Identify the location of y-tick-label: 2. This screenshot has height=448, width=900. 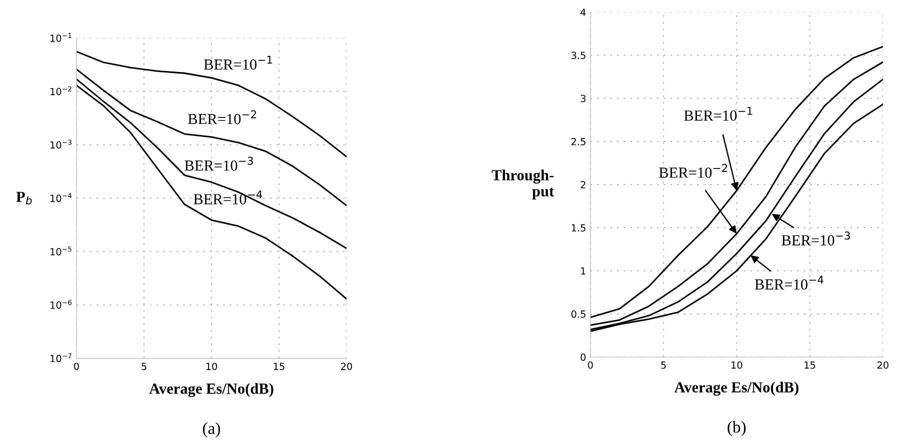
(583, 184).